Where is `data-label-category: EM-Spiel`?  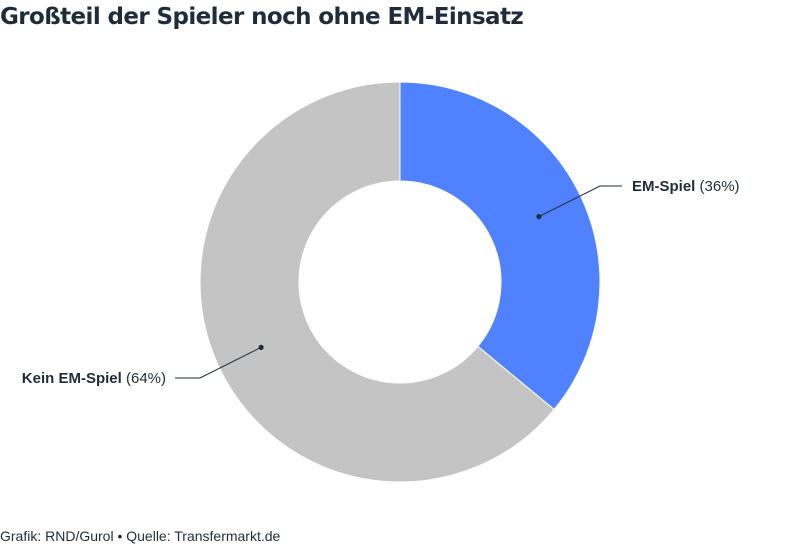
data-label-category: EM-Spiel is located at coordinates (663, 186).